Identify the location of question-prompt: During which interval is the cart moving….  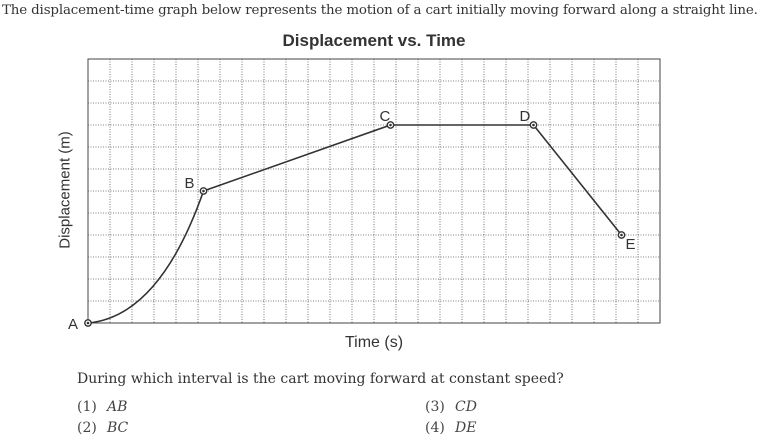
(320, 379).